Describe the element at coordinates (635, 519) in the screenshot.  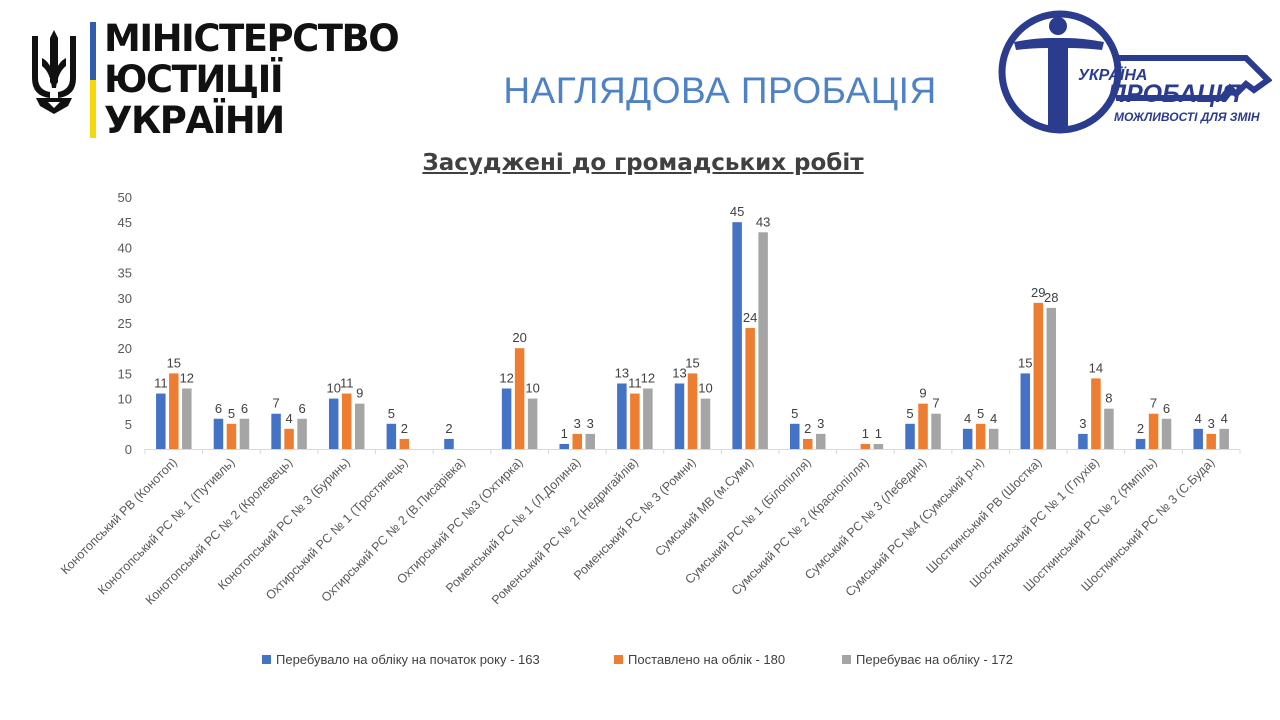
I see `x-category-label: Роменський РС № 3 (Ромни)` at that location.